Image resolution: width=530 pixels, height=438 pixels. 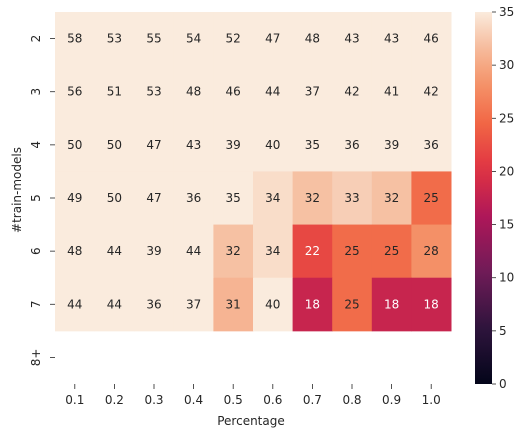 I want to click on x-tick-label: 0.4, so click(x=193, y=400).